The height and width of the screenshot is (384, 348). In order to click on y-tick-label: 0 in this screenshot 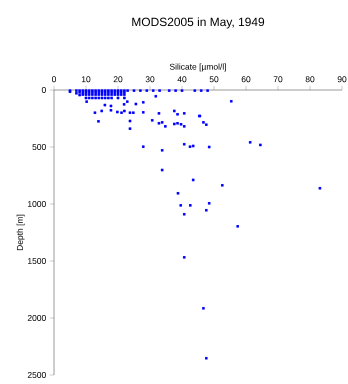, I will do `click(44, 90)`.